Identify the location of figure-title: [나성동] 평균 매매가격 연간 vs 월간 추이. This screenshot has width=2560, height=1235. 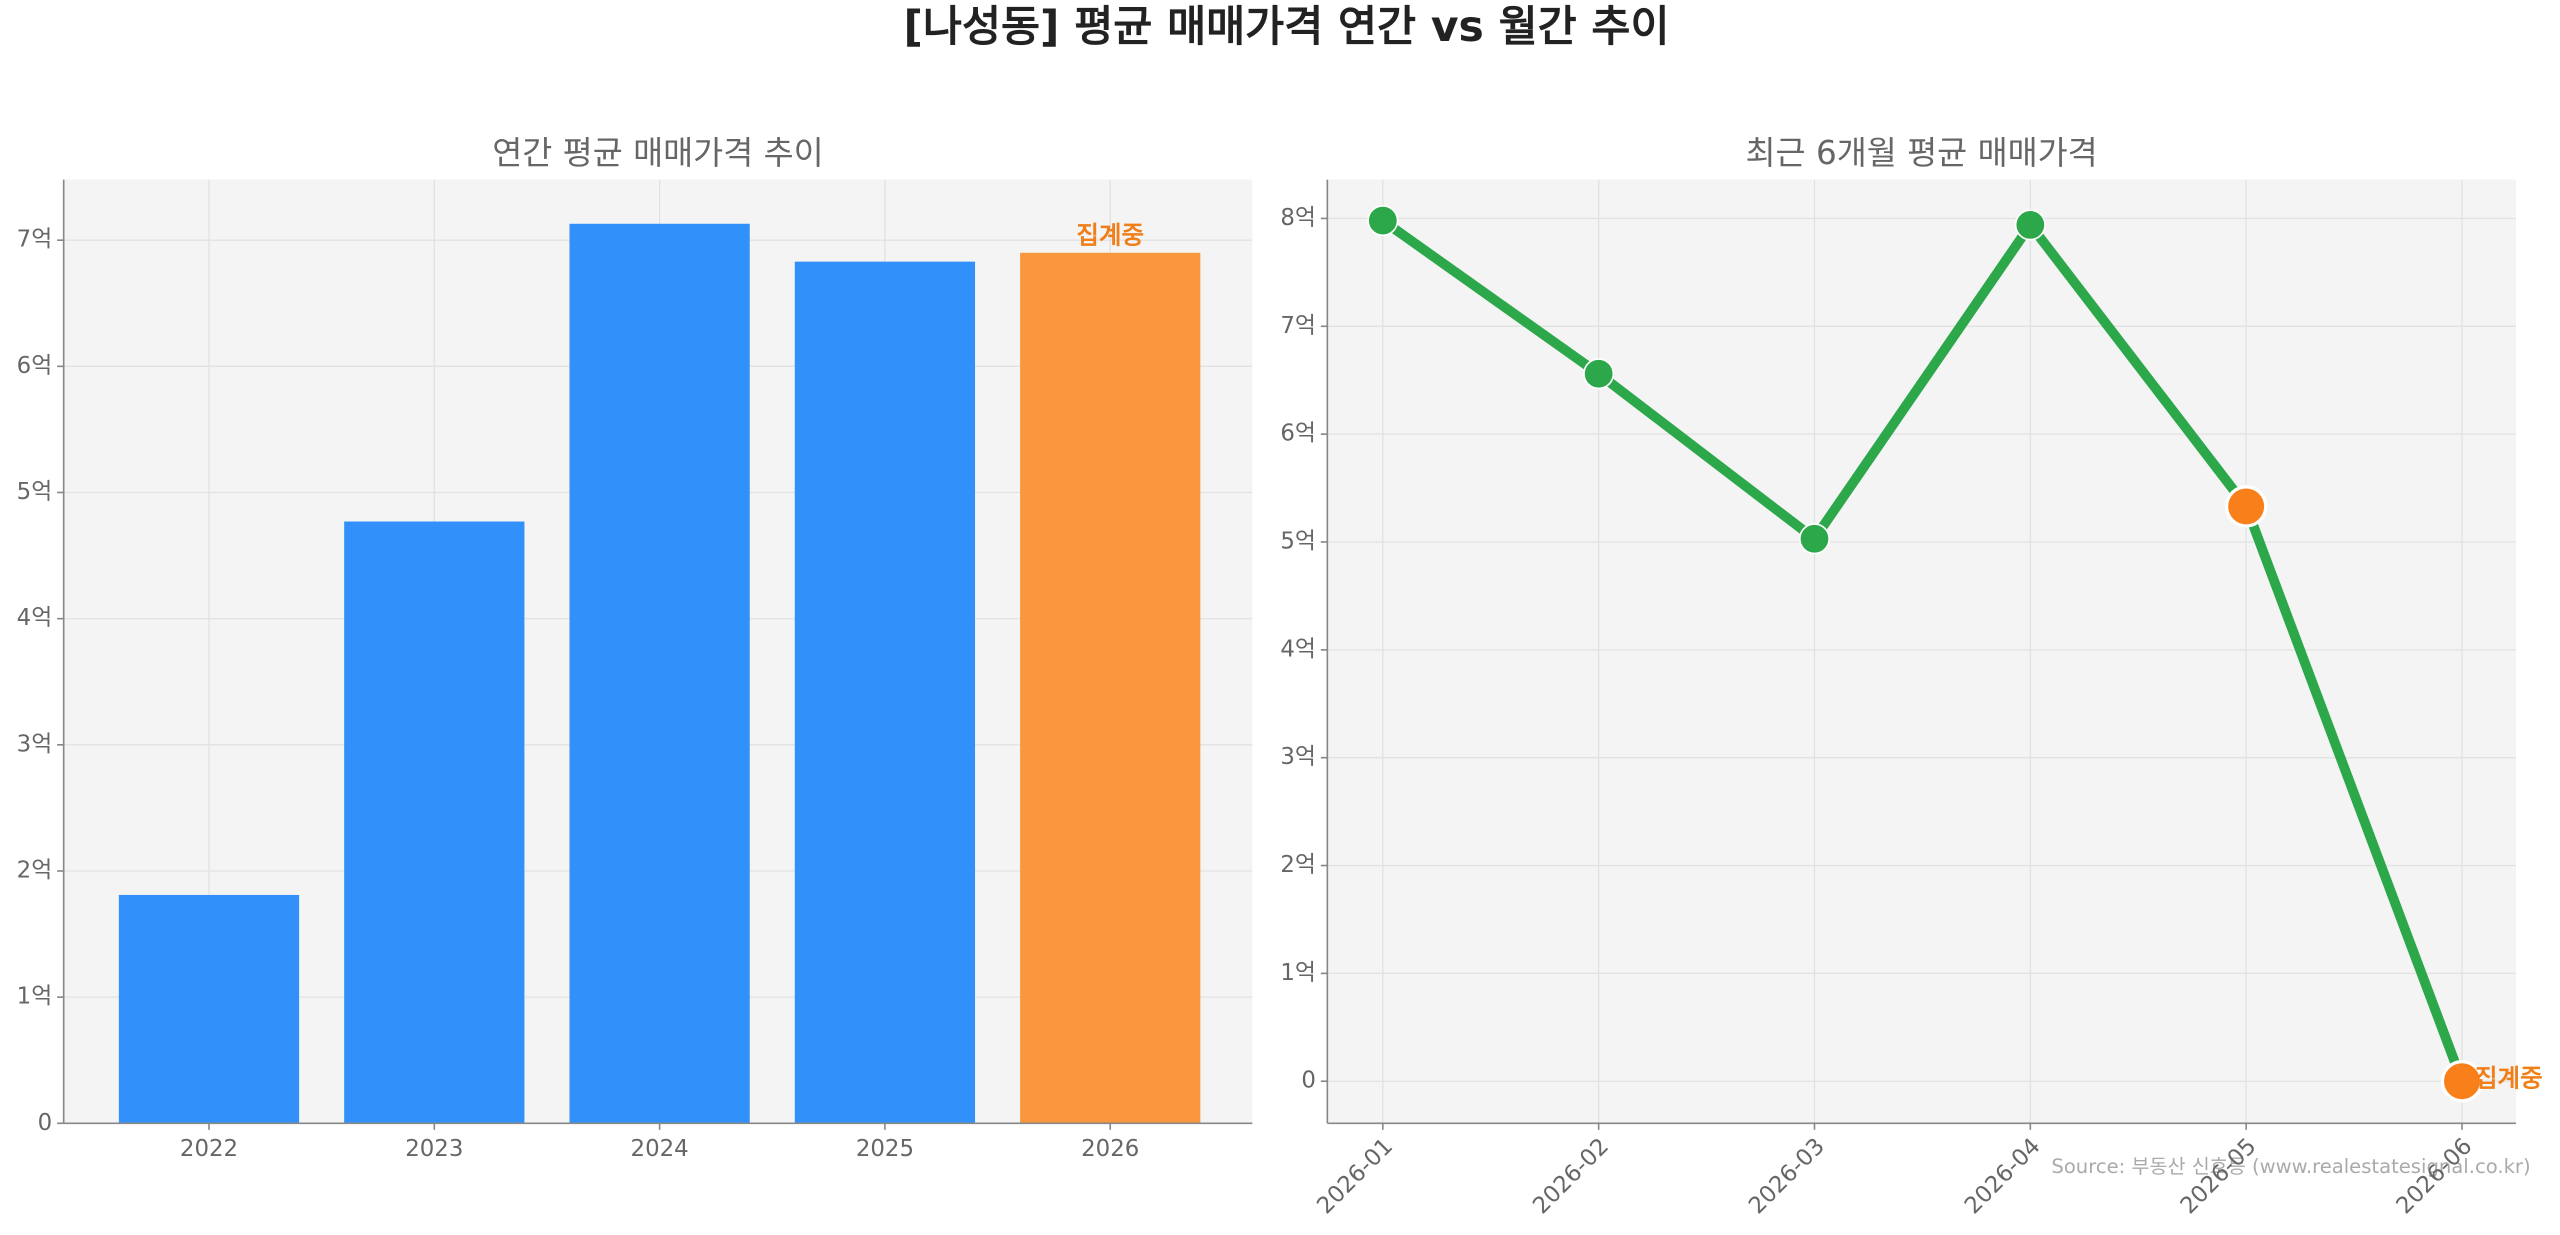
(1287, 27).